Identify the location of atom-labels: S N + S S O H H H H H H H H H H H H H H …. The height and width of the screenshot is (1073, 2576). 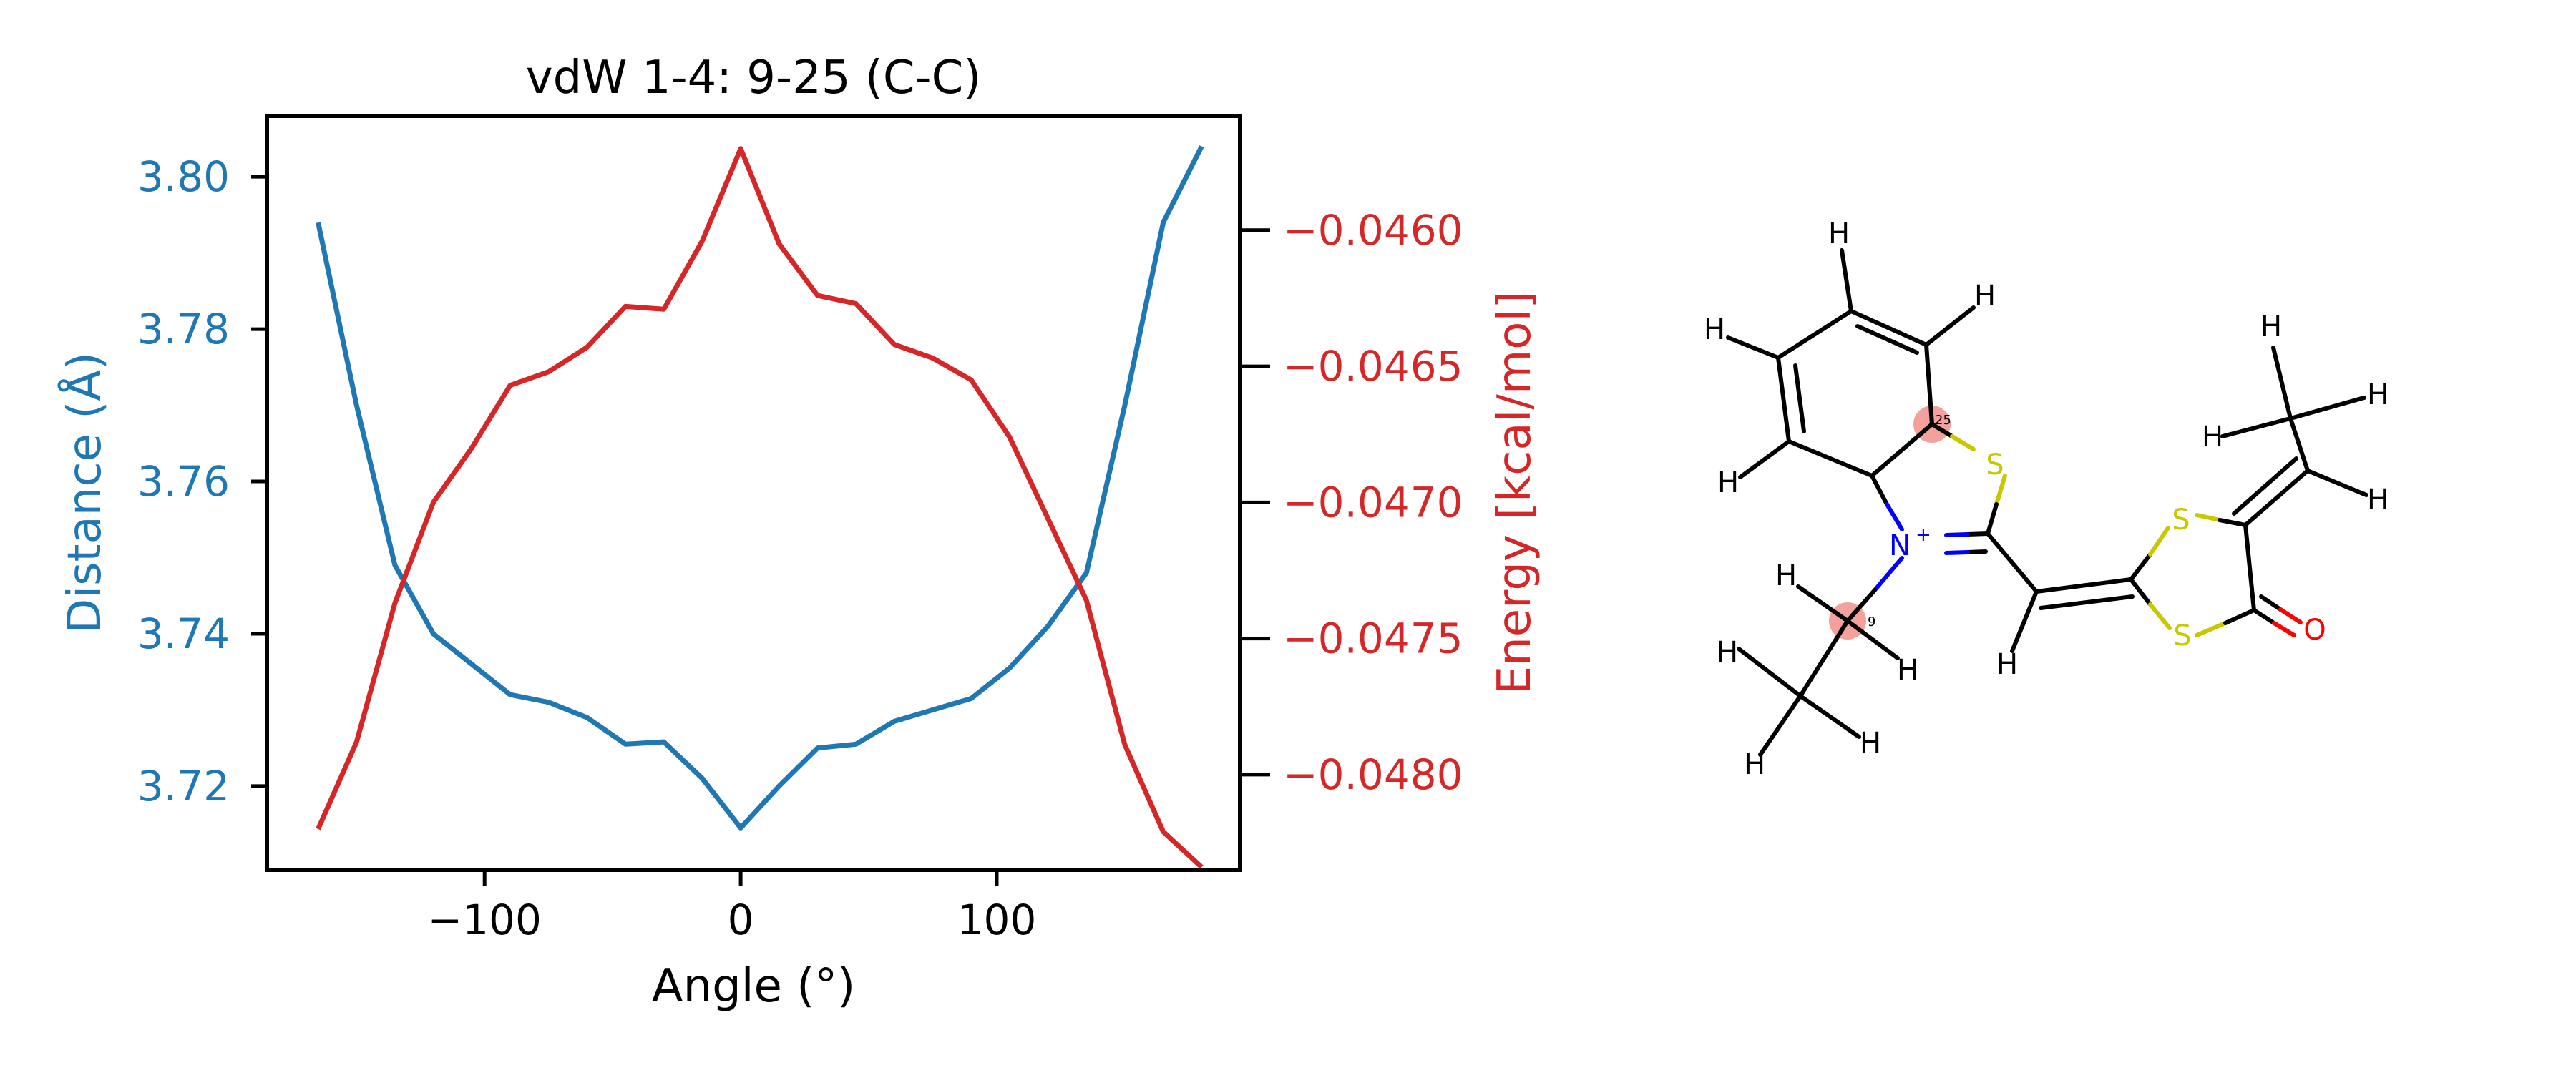
(2046, 499).